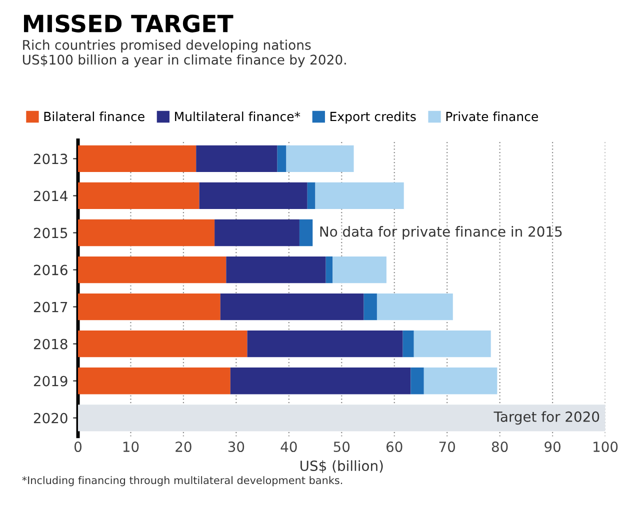 Image resolution: width=624 pixels, height=529 pixels. Describe the element at coordinates (51, 159) in the screenshot. I see `y-tick-label: 2013` at that location.